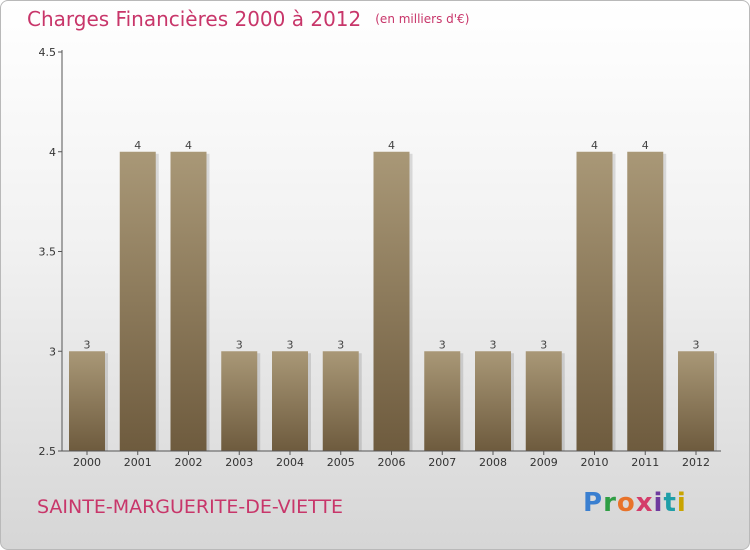  What do you see at coordinates (442, 462) in the screenshot?
I see `x-tick-label: 2007` at bounding box center [442, 462].